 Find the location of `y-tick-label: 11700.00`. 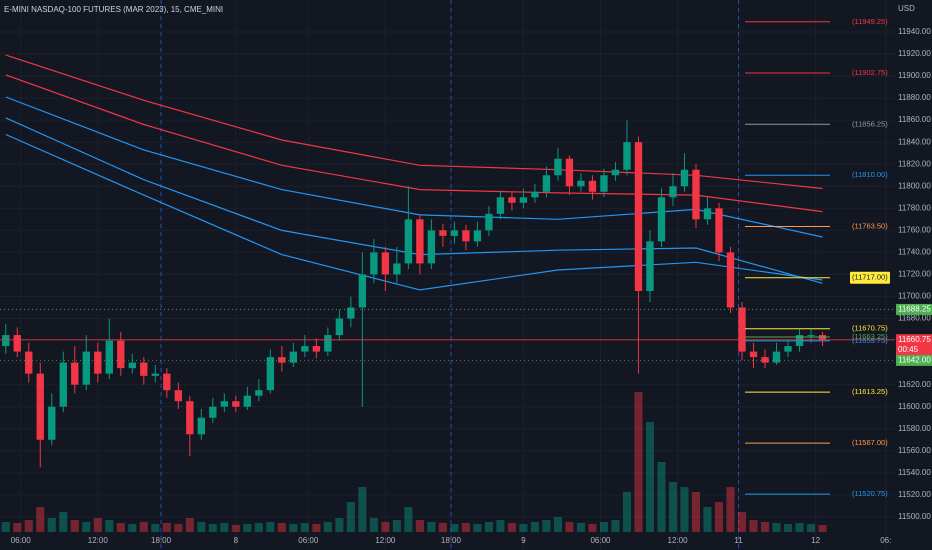

y-tick-label: 11700.00 is located at coordinates (914, 296).